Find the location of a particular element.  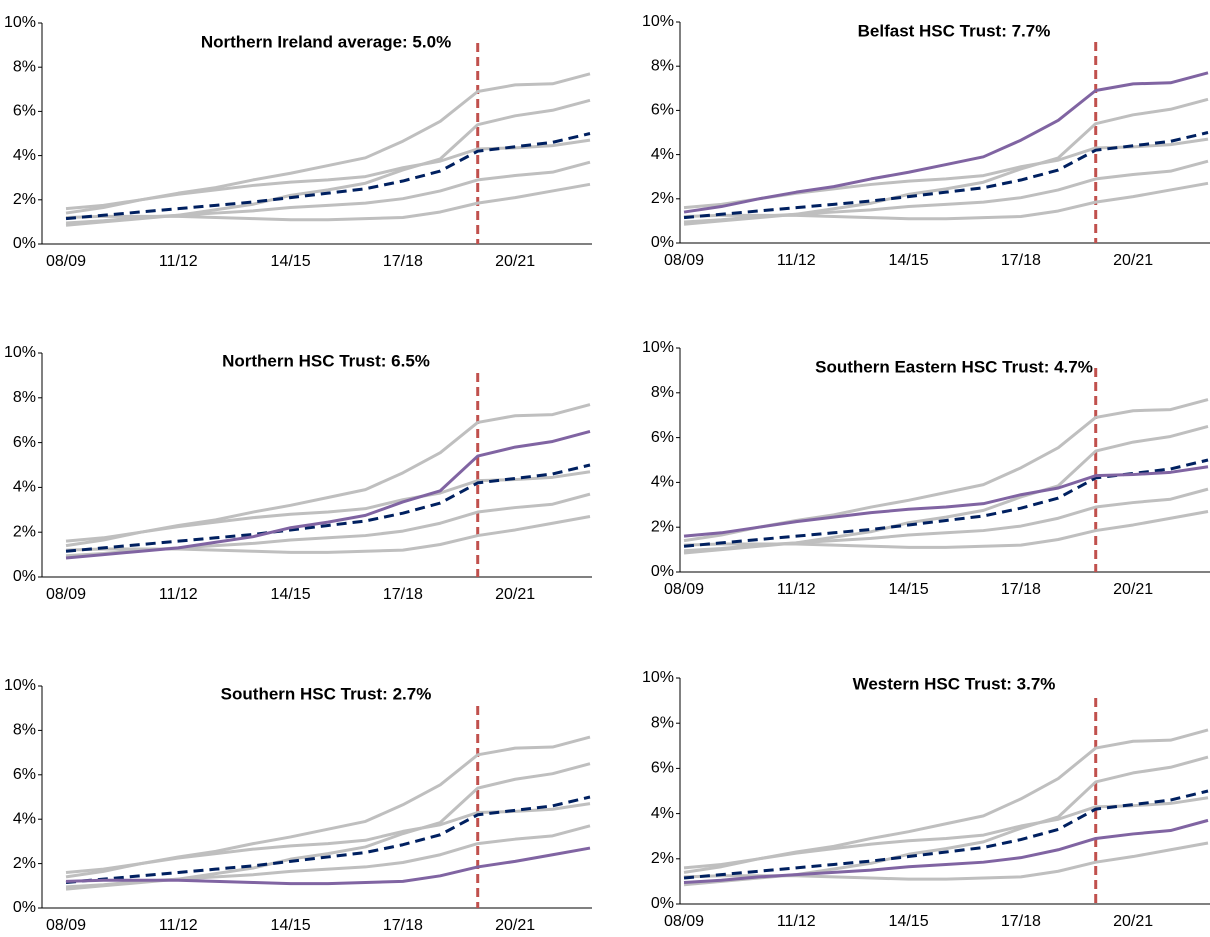

chart-title: Northern HSC Trust: 6.5% is located at coordinates (326, 360).